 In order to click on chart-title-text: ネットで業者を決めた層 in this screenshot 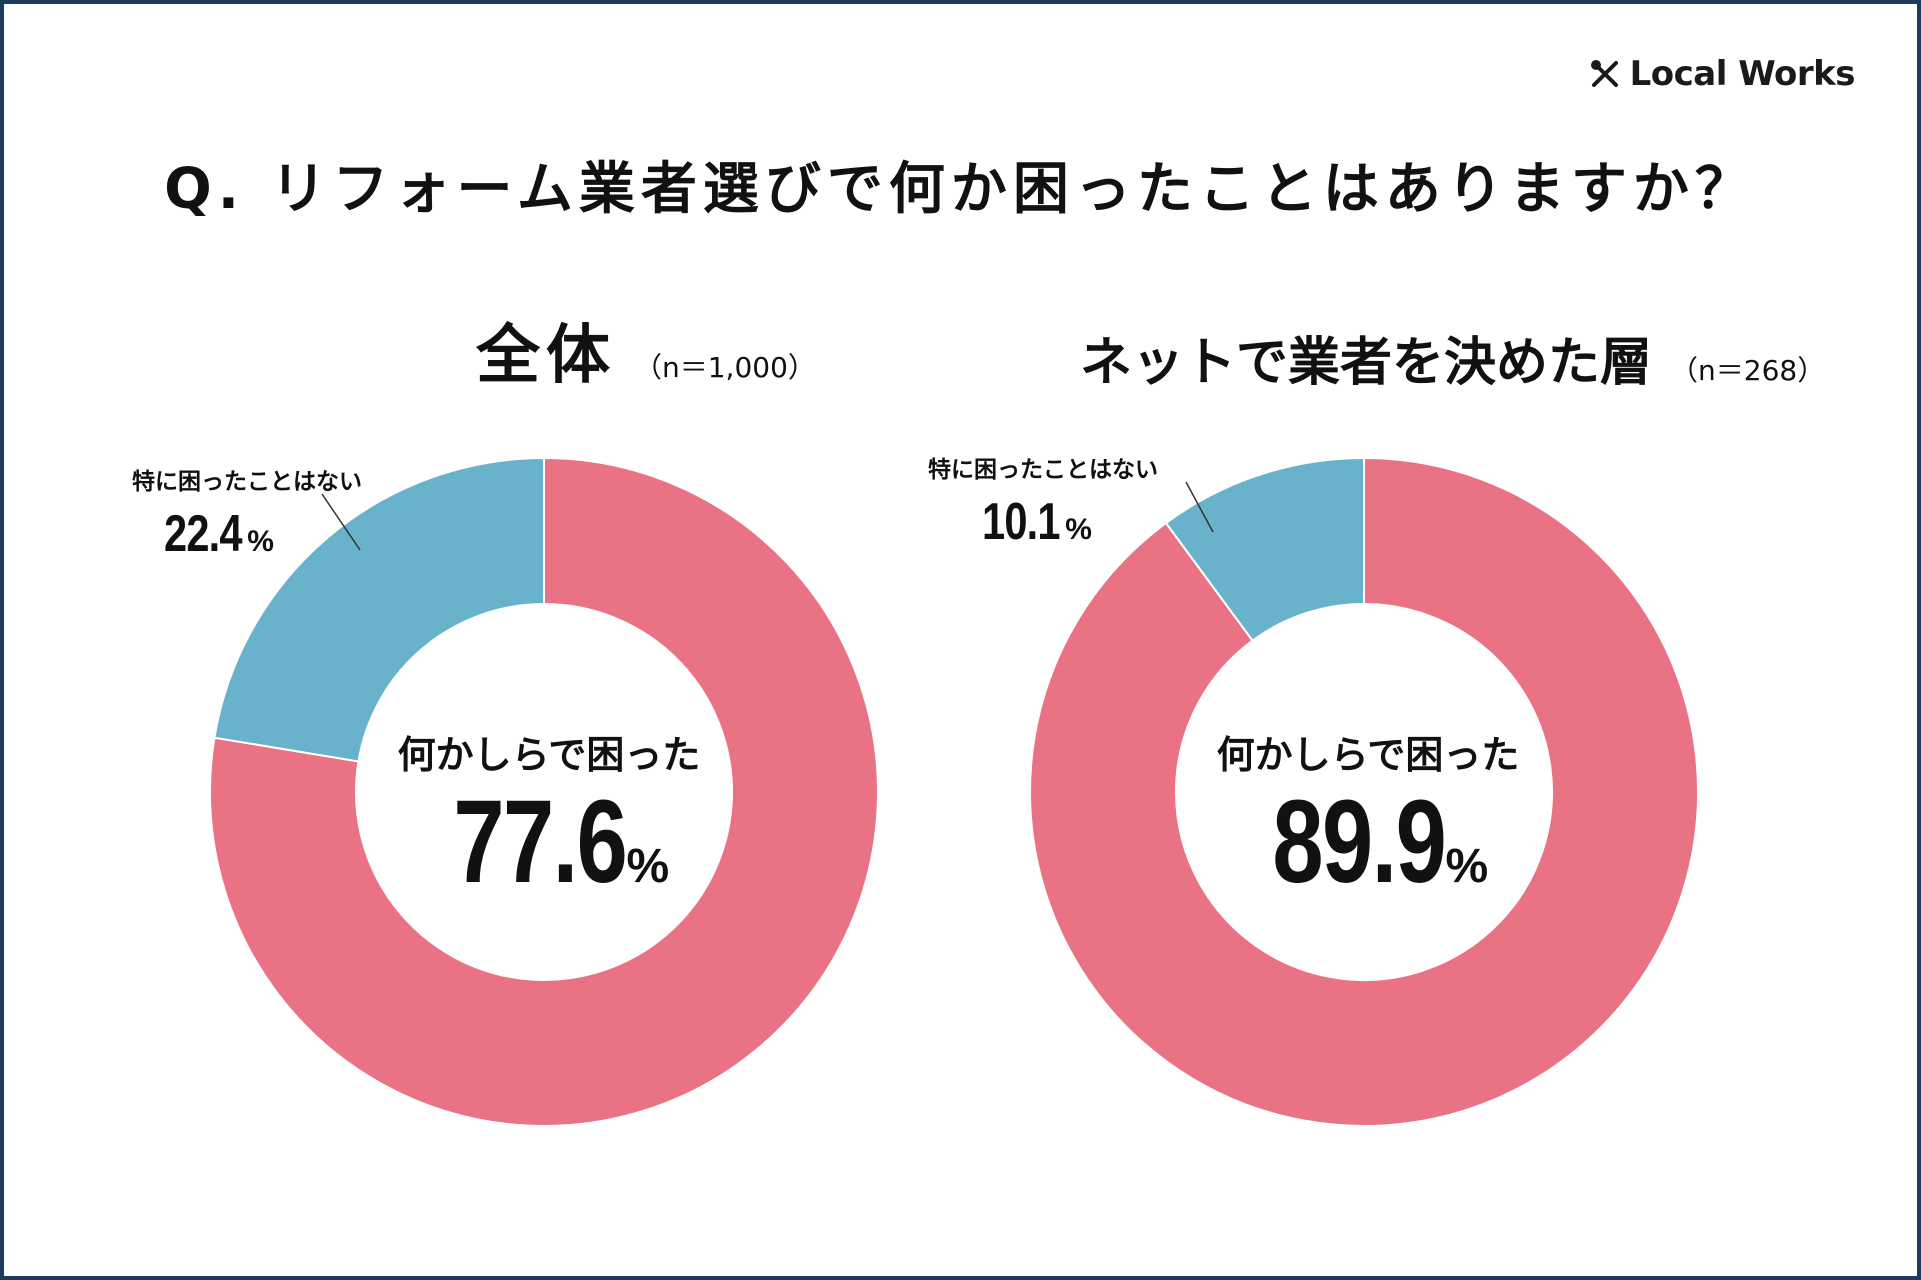, I will do `click(1366, 363)`.